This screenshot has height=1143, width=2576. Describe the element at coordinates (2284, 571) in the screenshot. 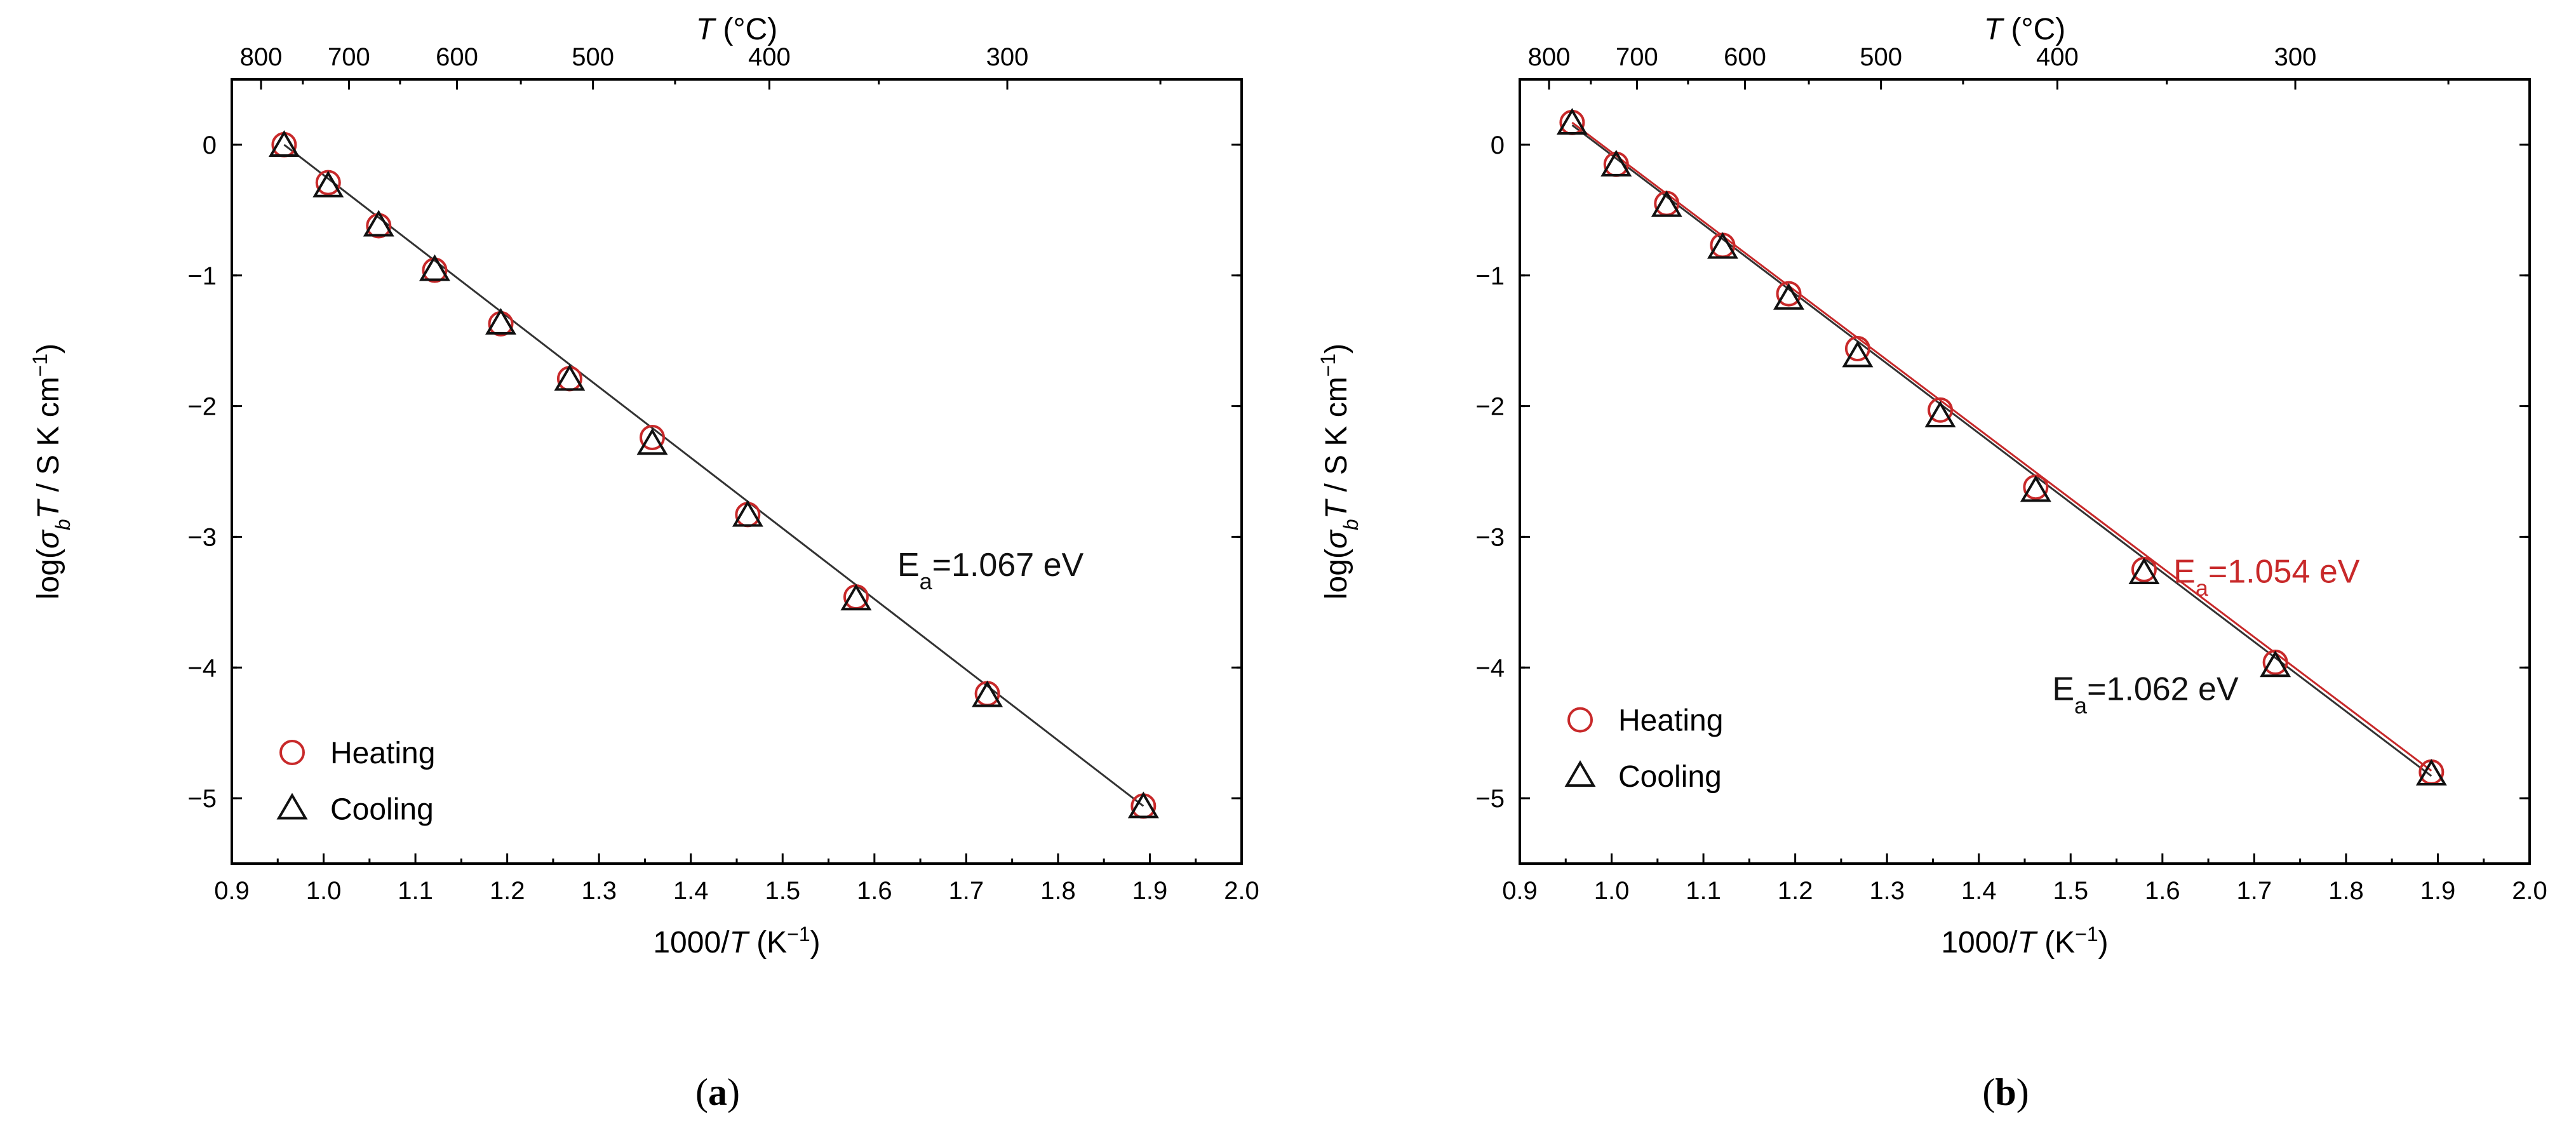

I see `activation-energy-value: =1.054 eV` at that location.